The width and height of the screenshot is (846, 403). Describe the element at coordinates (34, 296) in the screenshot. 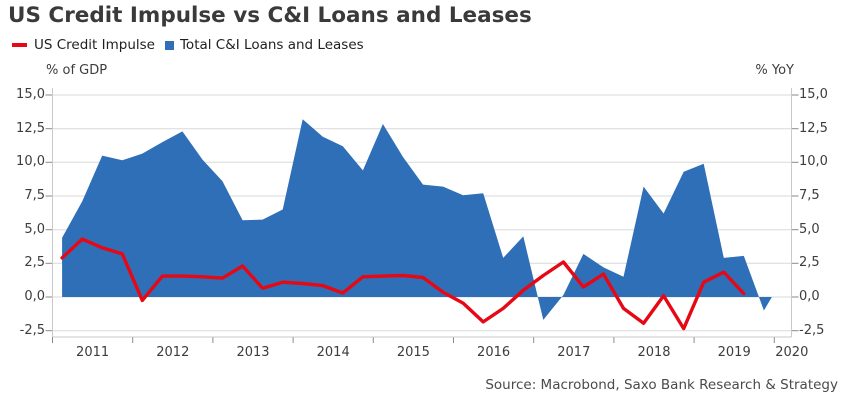

I see `left-y-axis-tick-label: 0,0` at that location.